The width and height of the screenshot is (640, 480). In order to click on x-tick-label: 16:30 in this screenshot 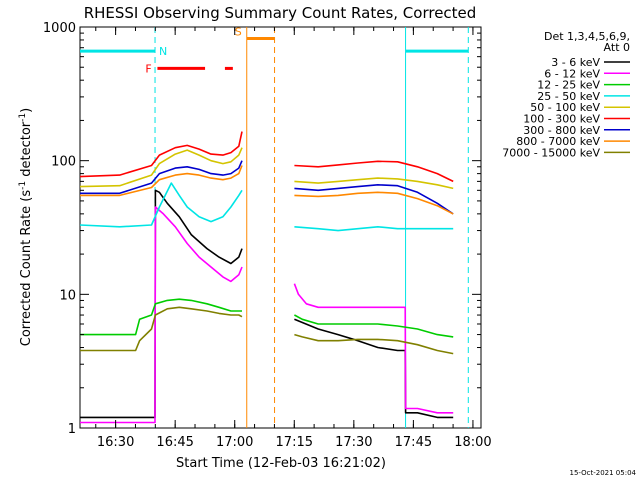, I will do `click(115, 442)`.